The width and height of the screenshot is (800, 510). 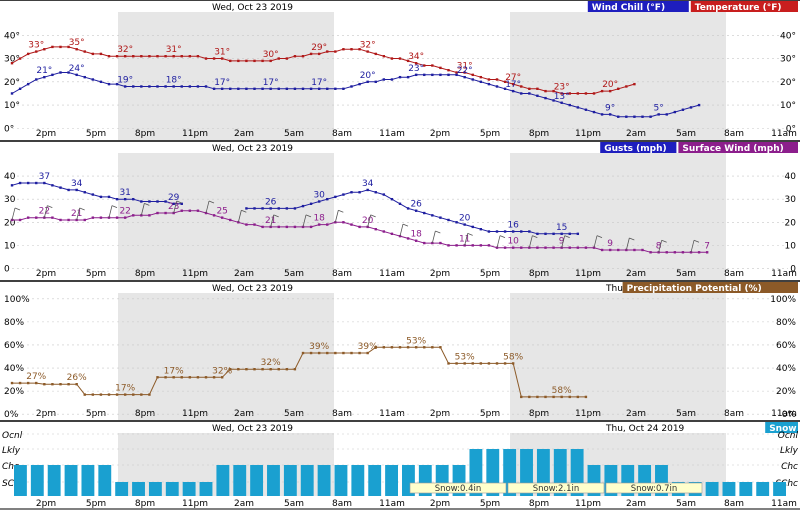 What do you see at coordinates (465, 357) in the screenshot?
I see `data-label: 53%` at bounding box center [465, 357].